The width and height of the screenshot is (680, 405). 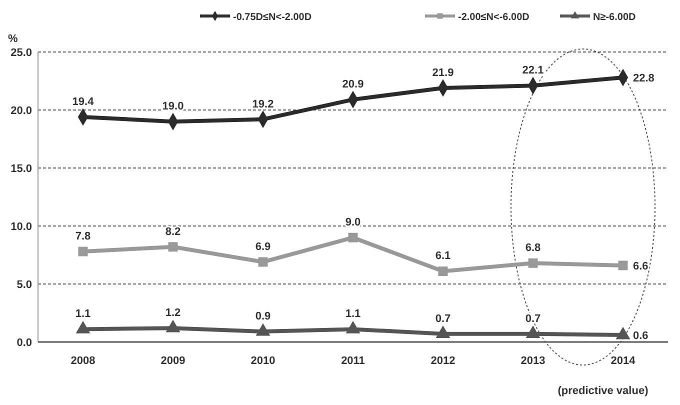 I want to click on data-label: 6.9, so click(x=263, y=246).